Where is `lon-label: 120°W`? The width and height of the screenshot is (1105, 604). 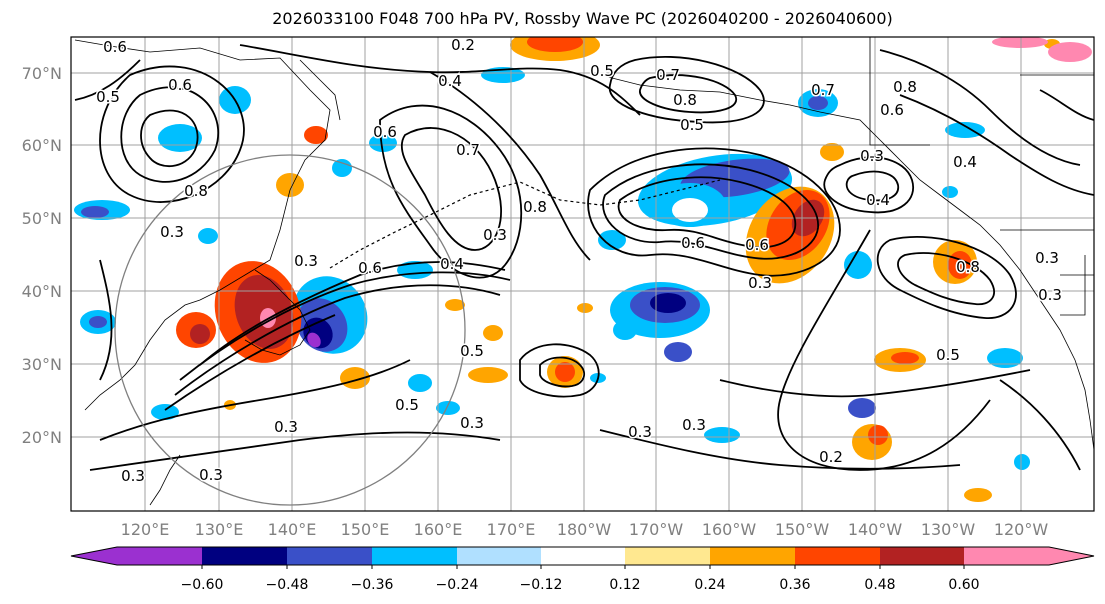
lon-label: 120°W is located at coordinates (1021, 529).